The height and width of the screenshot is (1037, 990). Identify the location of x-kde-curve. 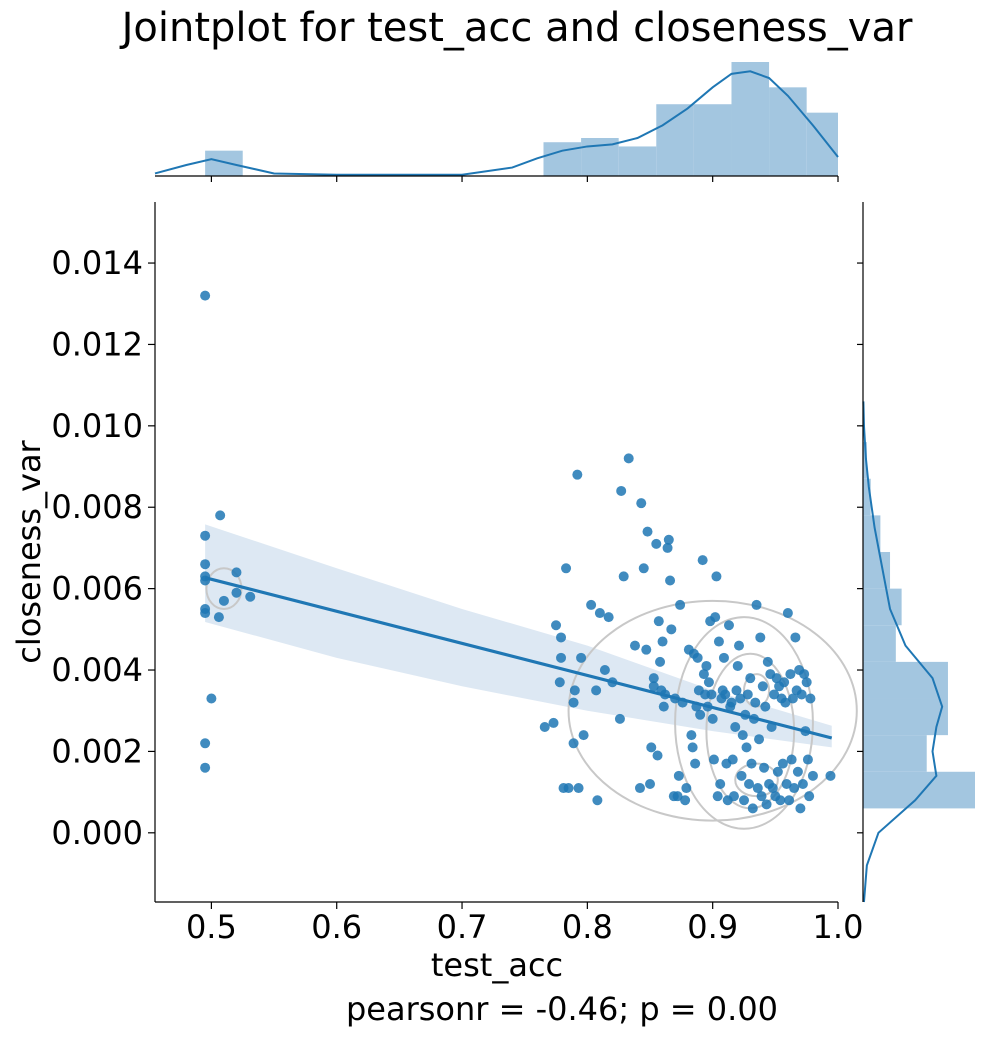
(496, 123).